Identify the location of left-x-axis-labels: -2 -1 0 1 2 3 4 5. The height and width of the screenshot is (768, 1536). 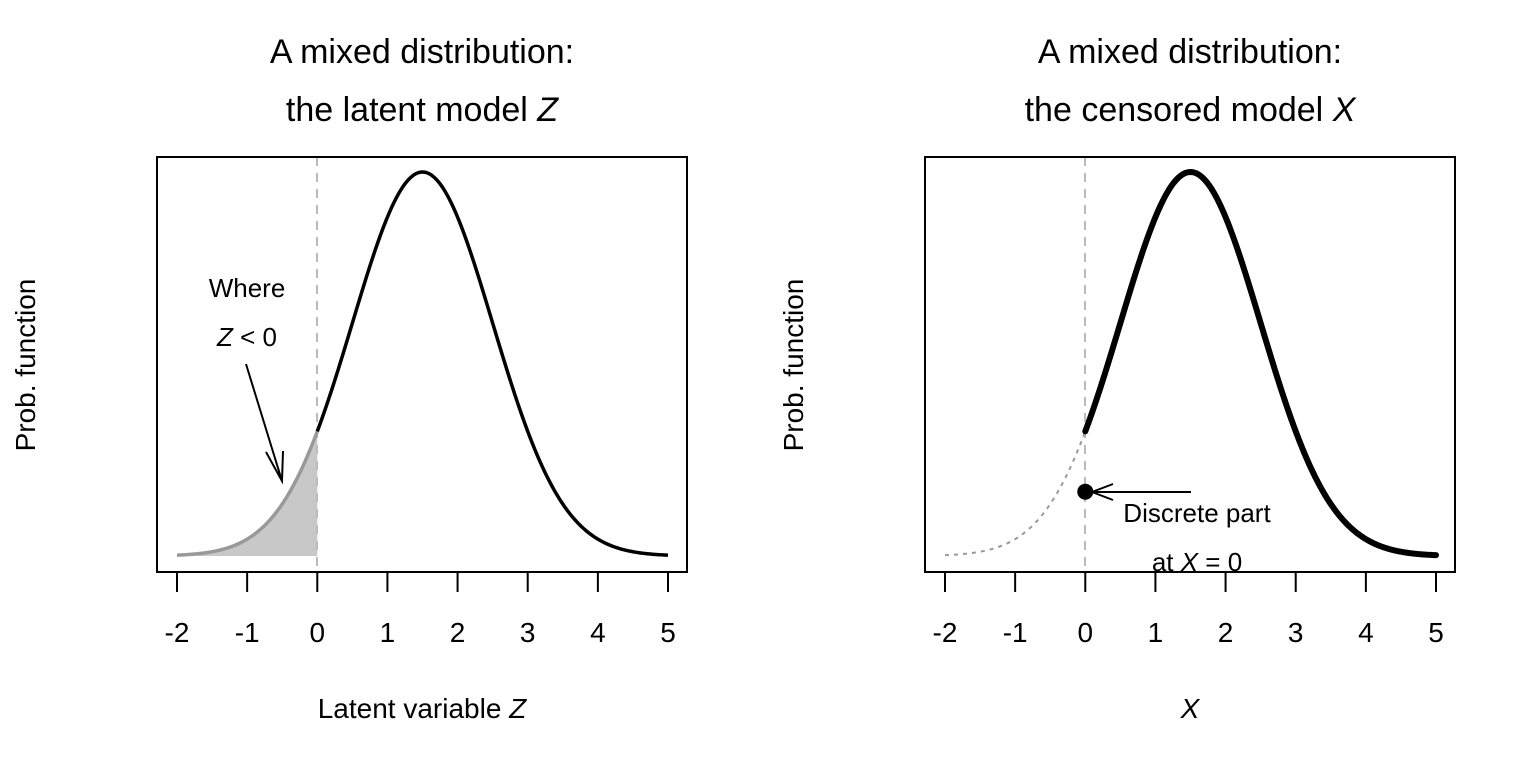
(420, 632).